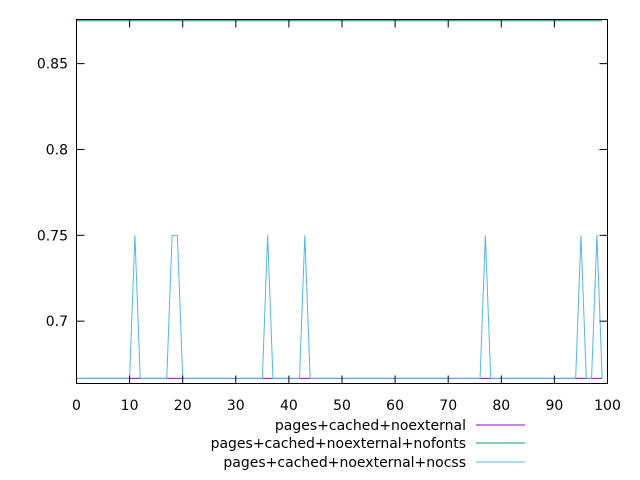  Describe the element at coordinates (52, 236) in the screenshot. I see `y-tick-label: 0.75` at that location.